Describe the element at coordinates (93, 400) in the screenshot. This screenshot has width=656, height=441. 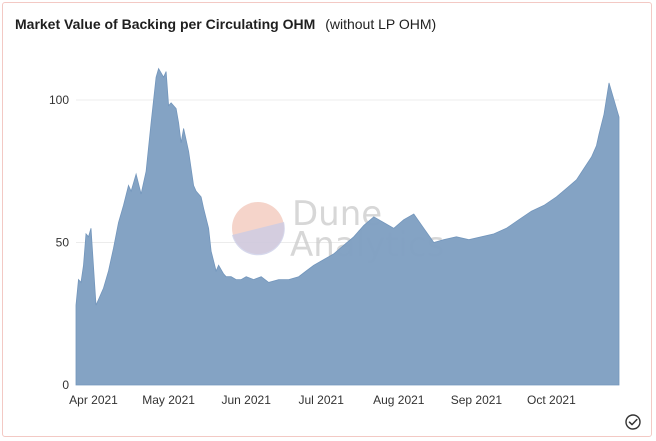
I see `x-tick-label: Apr 2021` at that location.